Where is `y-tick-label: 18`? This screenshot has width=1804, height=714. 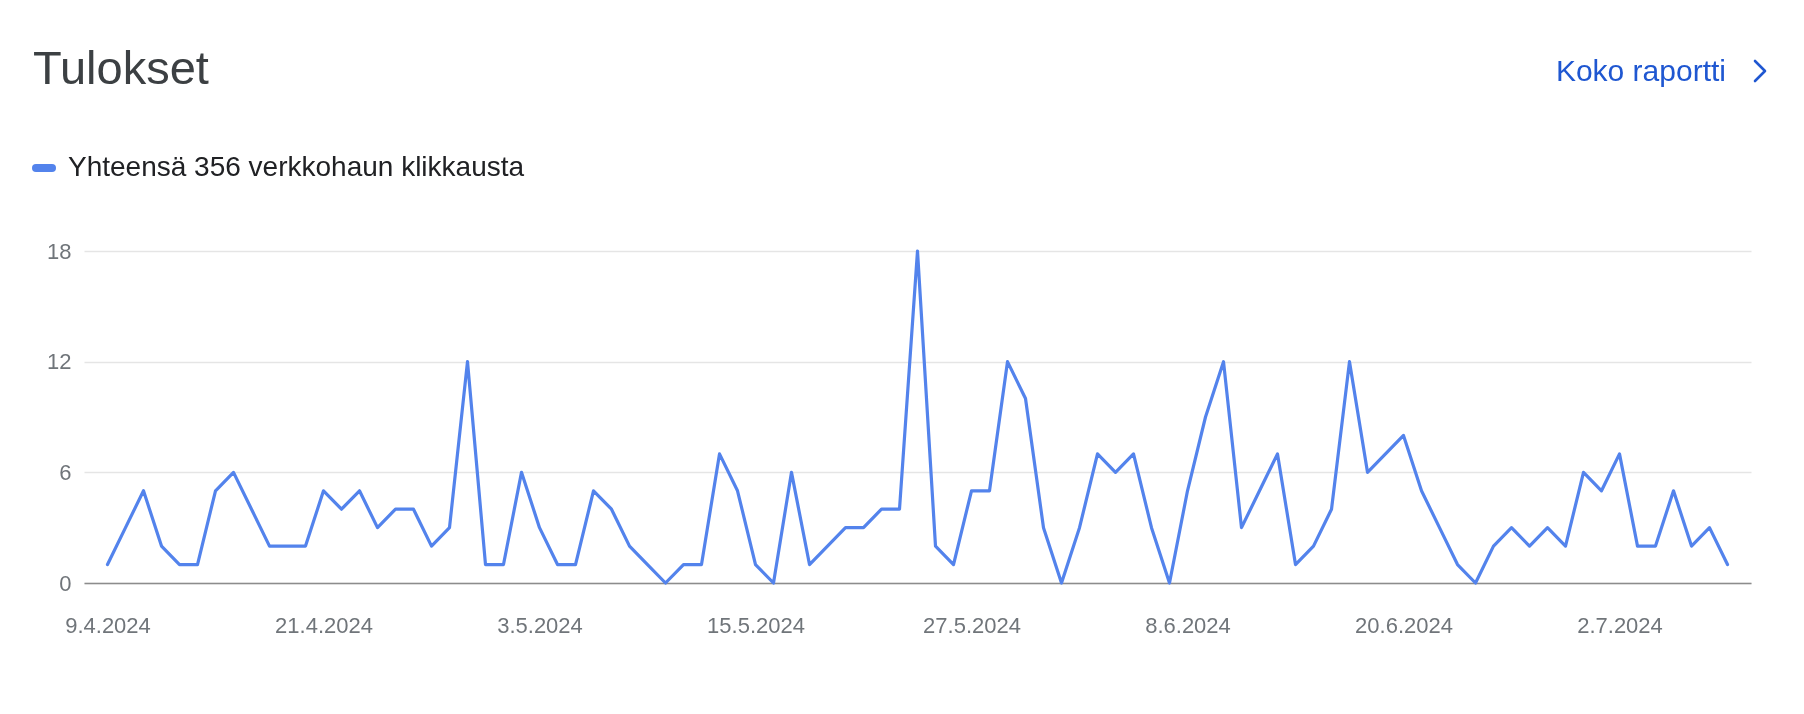
y-tick-label: 18 is located at coordinates (59, 251).